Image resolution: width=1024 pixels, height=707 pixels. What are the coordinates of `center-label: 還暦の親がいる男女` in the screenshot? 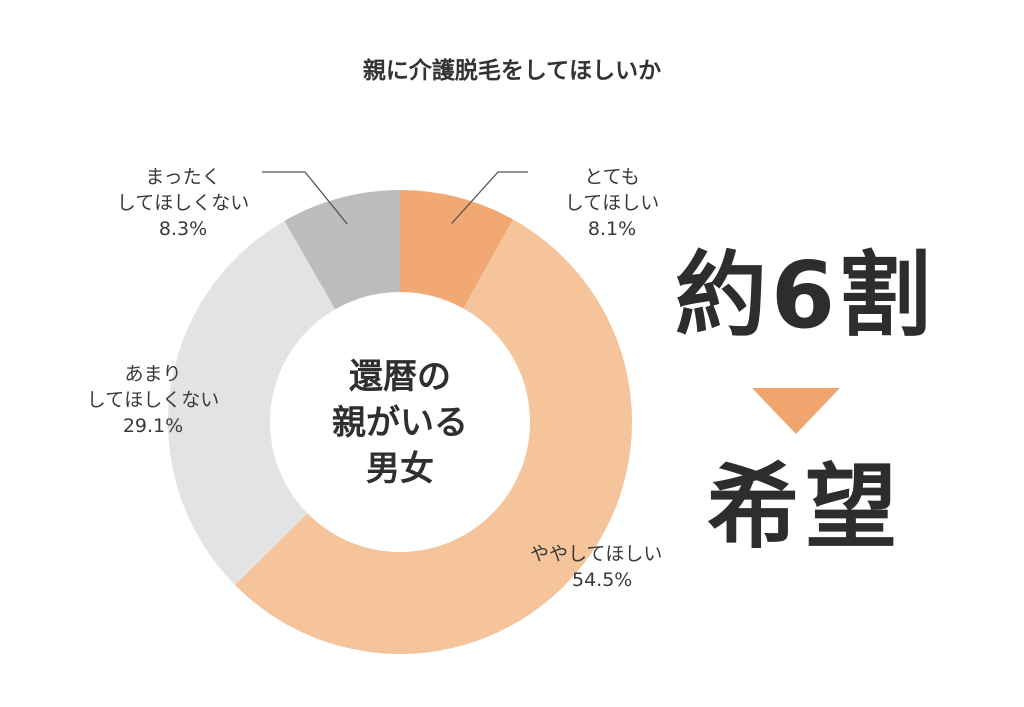 It's located at (400, 423).